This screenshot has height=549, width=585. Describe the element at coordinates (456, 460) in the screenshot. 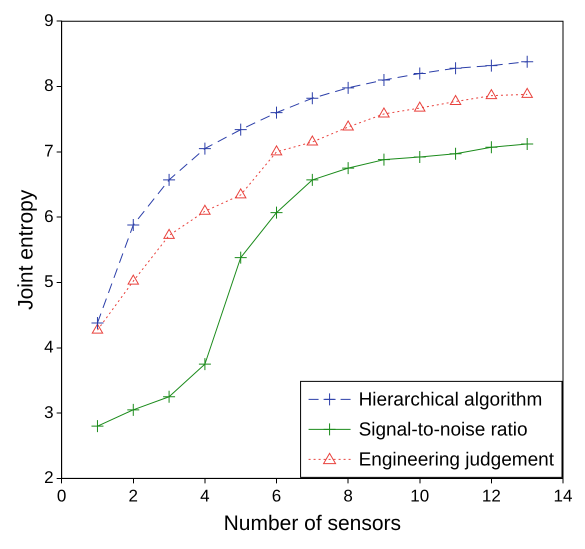

I see `legend-label: Engineering judgement` at that location.